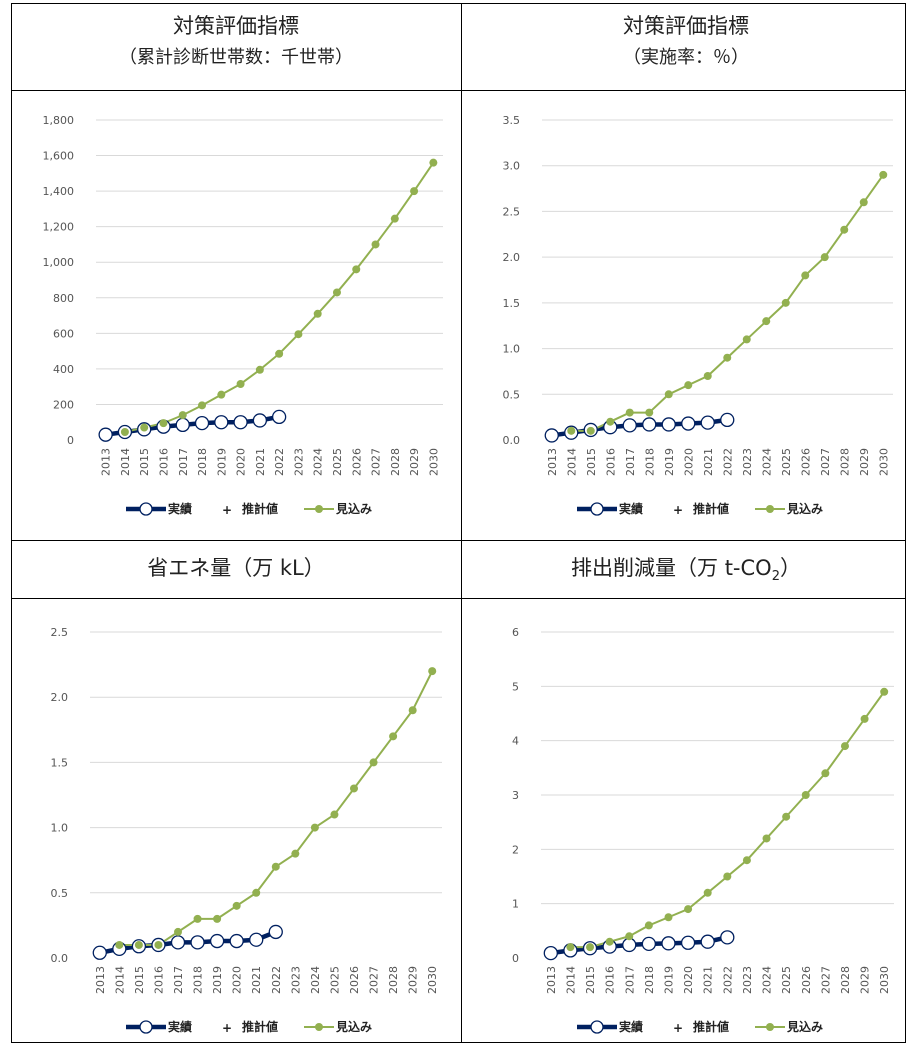 The width and height of the screenshot is (907, 1046). I want to click on y-tick-label: 5, so click(515, 686).